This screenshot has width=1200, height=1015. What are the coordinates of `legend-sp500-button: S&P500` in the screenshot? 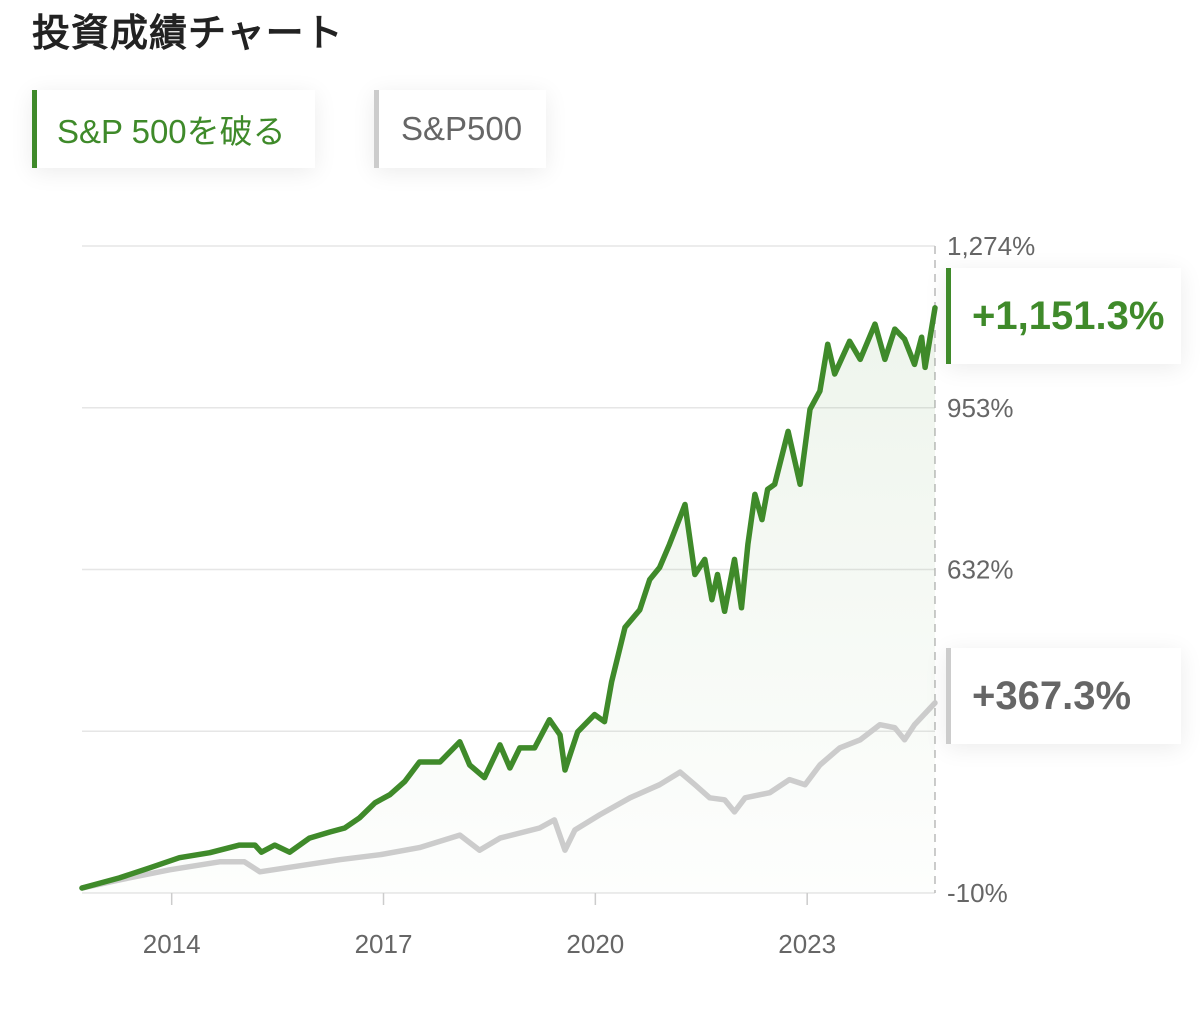 It's located at (460, 129).